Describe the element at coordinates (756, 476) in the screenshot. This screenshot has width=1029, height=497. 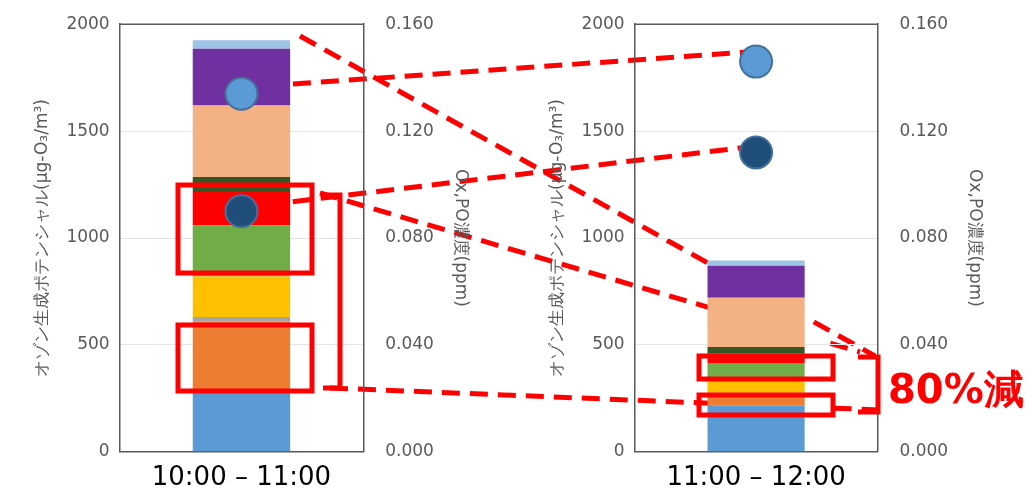
I see `x-tick-label: 11:00 – 12:00` at that location.